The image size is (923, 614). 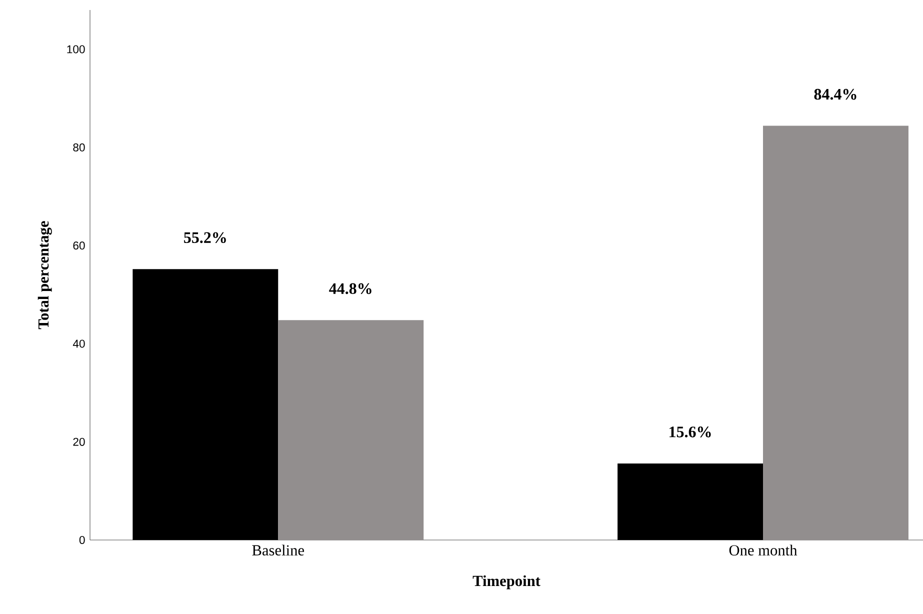 I want to click on y-tick-label: 20, so click(x=79, y=442).